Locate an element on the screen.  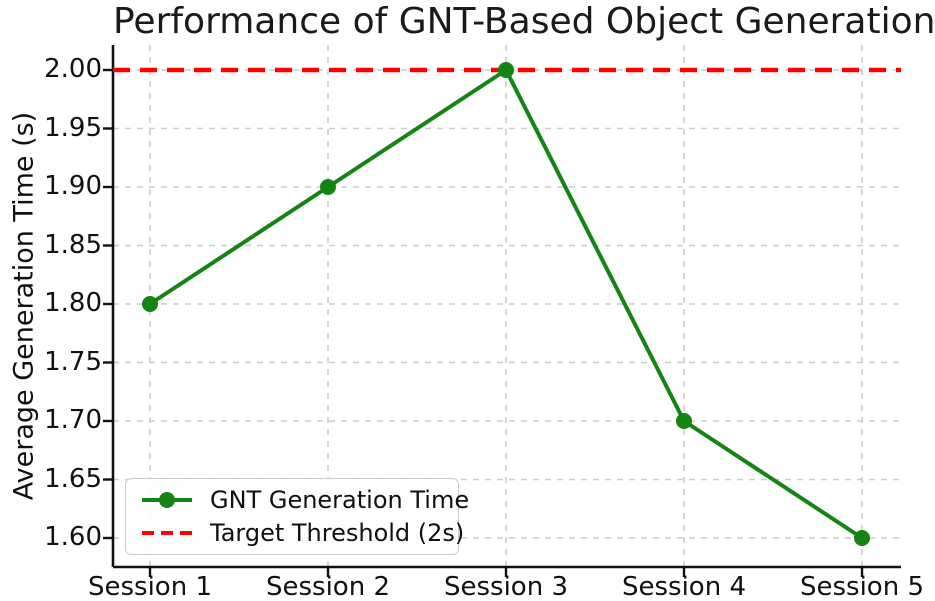
y-tick-label: 1.85 is located at coordinates (73, 244).